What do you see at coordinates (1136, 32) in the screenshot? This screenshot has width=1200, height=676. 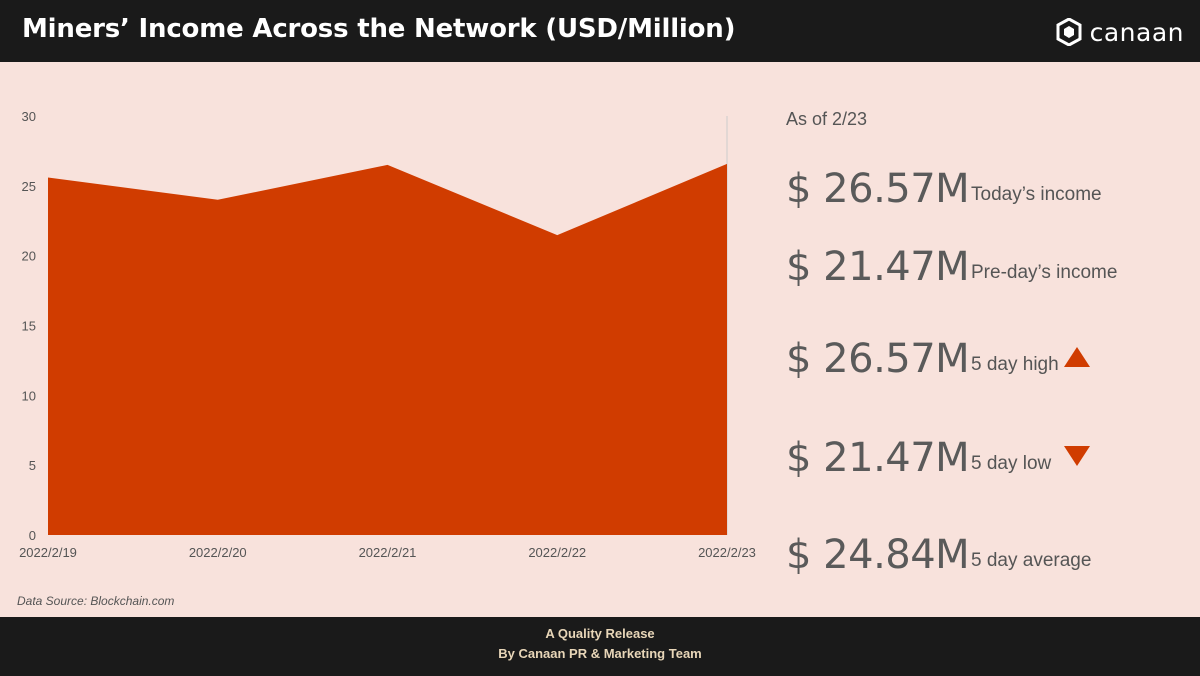 I see `logo-text: canaan` at bounding box center [1136, 32].